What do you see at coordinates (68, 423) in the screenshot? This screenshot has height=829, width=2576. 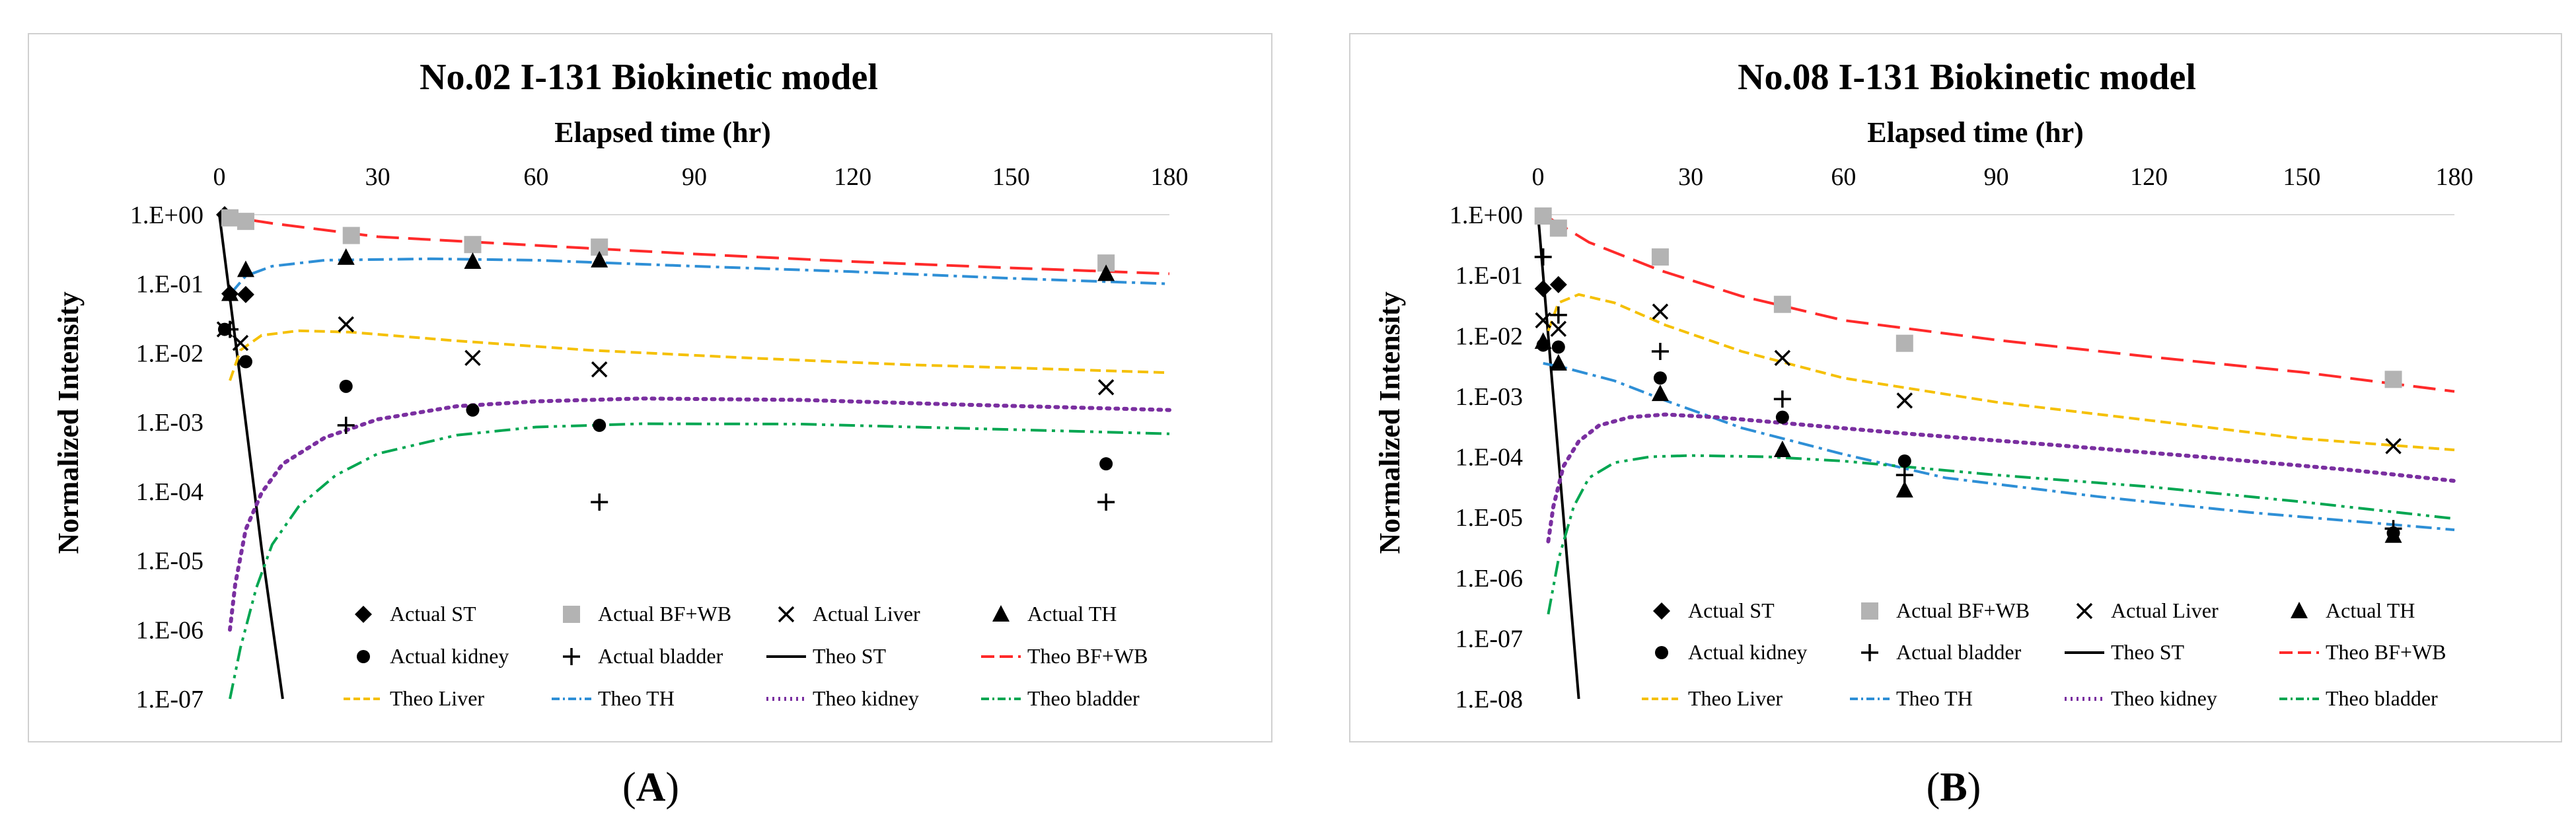 I see `y-axis-title-a: Normalized Intensity` at bounding box center [68, 423].